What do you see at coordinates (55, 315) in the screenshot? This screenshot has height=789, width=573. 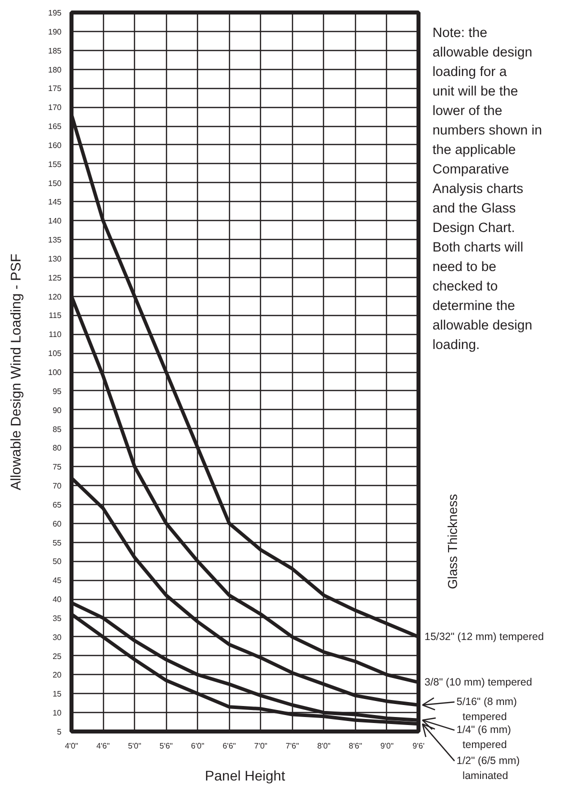 I see `y-tick-label: 115` at bounding box center [55, 315].